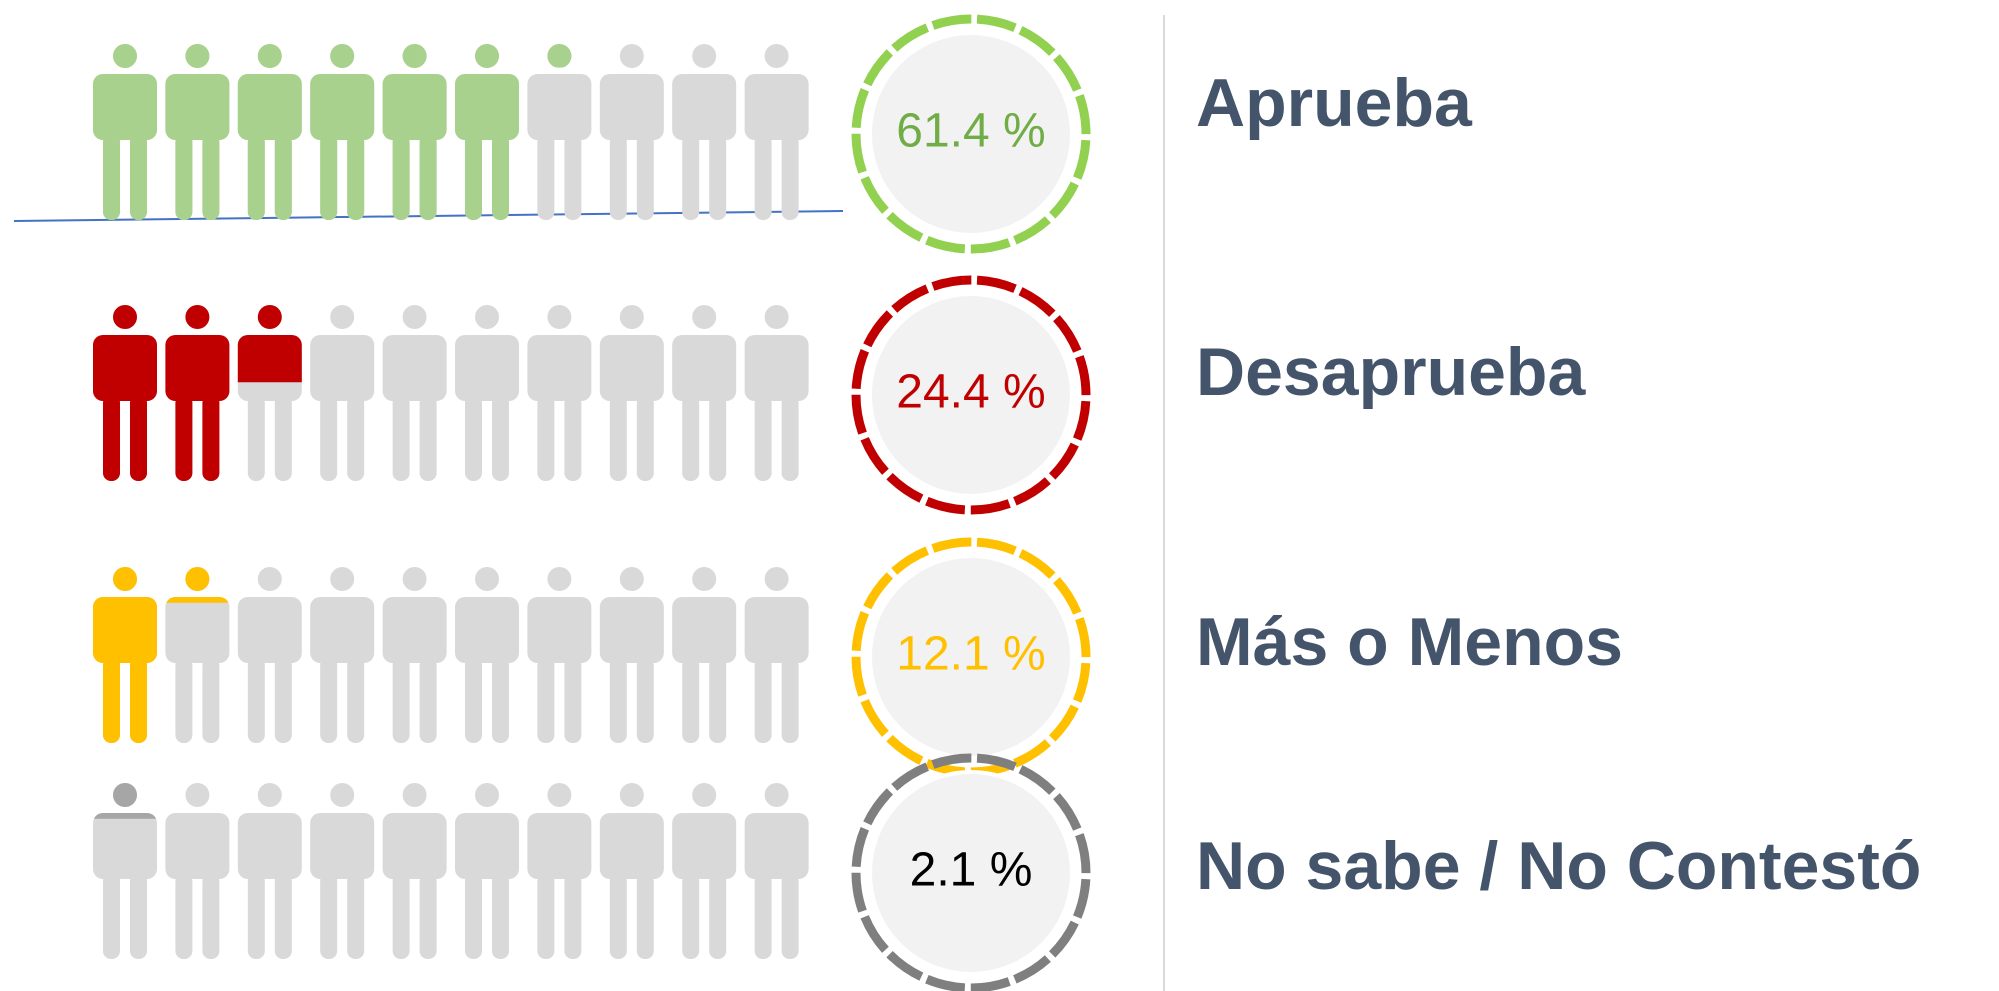 This screenshot has height=991, width=1999. What do you see at coordinates (1334, 103) in the screenshot?
I see `category-label: Aprueba` at bounding box center [1334, 103].